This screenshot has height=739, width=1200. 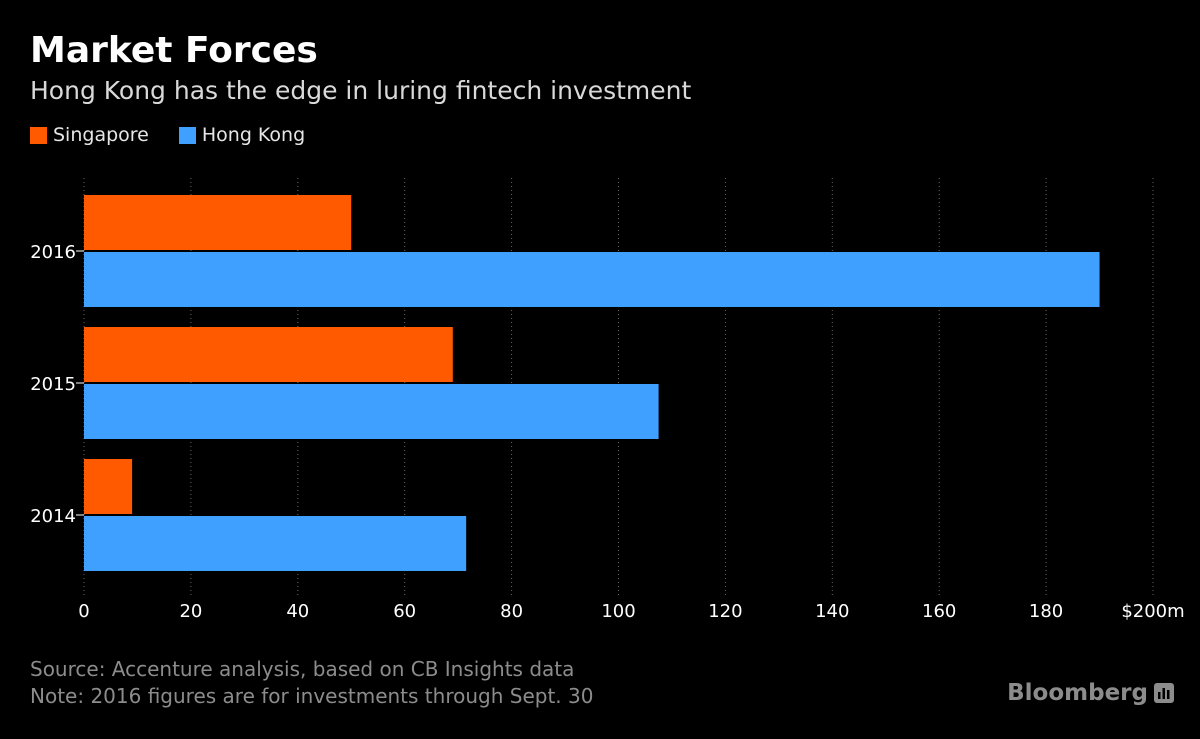 I want to click on x-tick-label: 80, so click(x=511, y=611).